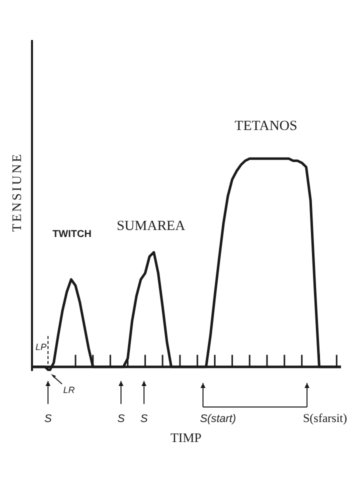 The width and height of the screenshot is (347, 480). Describe the element at coordinates (69, 390) in the screenshot. I see `text: LR` at that location.